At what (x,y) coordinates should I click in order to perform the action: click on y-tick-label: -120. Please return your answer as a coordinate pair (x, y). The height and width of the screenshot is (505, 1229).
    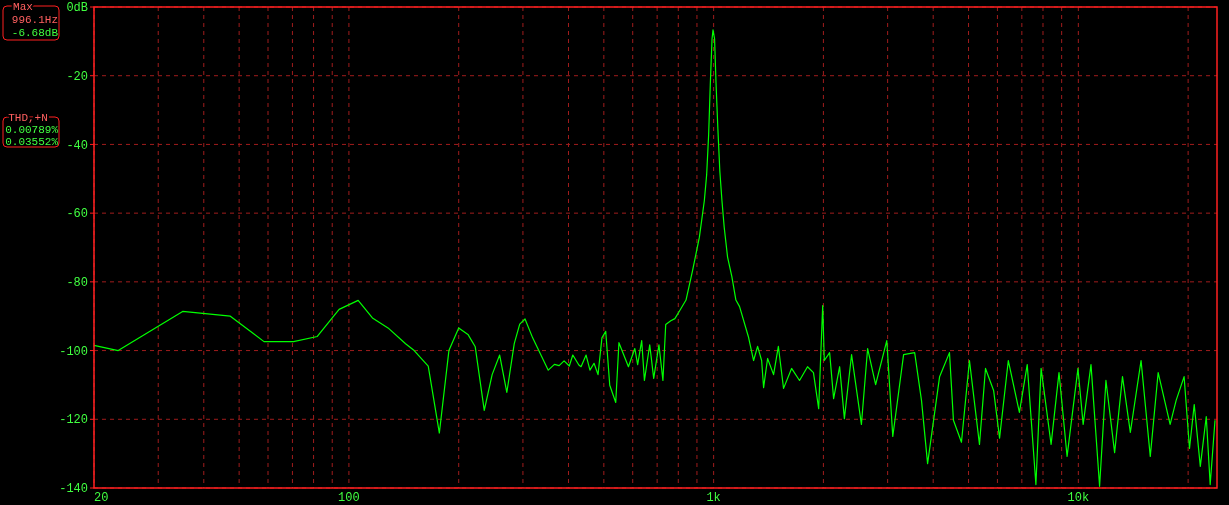
    Looking at the image, I should click on (73, 420).